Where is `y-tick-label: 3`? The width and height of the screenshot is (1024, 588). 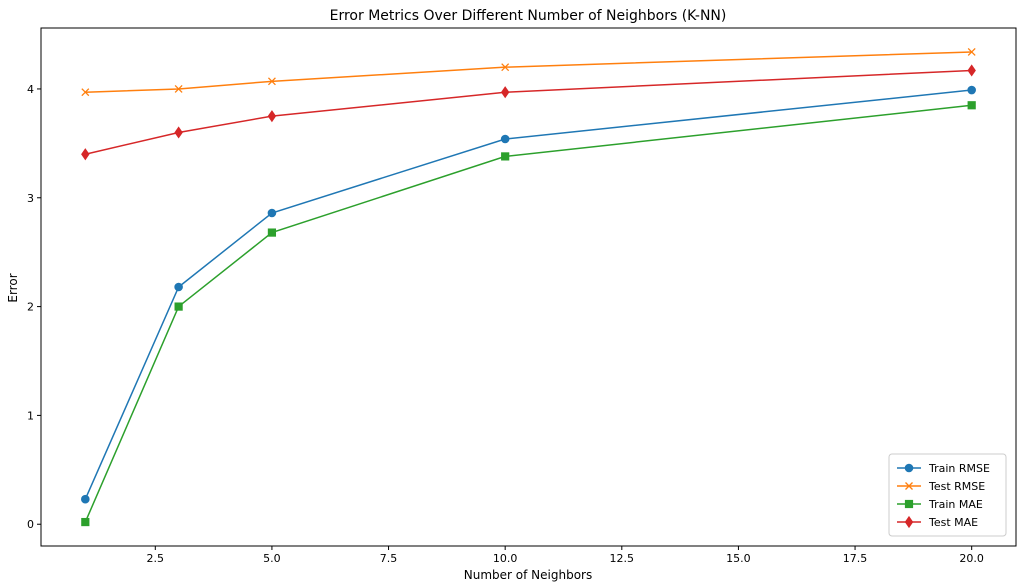
y-tick-label: 3 is located at coordinates (30, 198).